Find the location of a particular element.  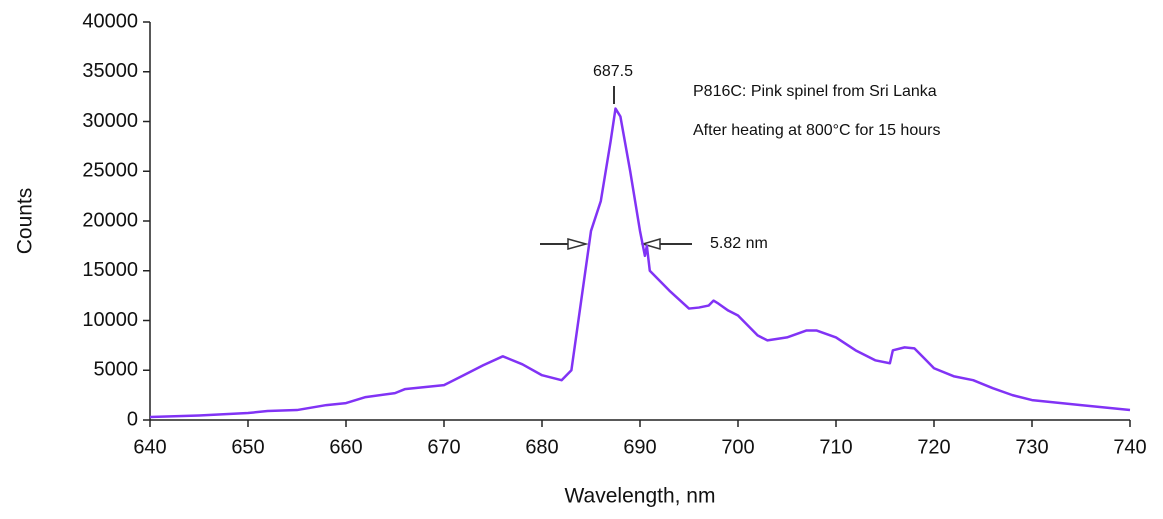

fwhm-label: 5.82 nm is located at coordinates (739, 243).